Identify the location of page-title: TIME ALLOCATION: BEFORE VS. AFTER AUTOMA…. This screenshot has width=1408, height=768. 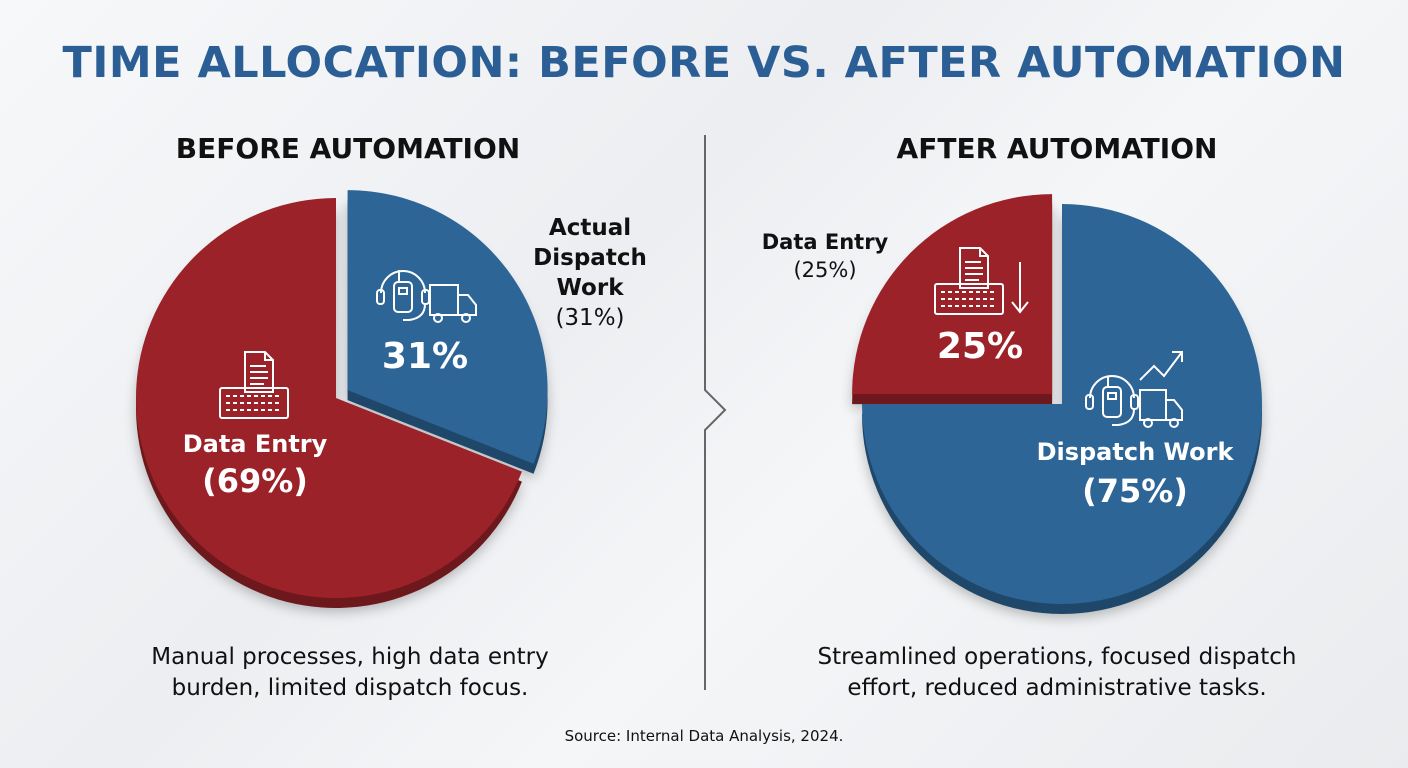
(704, 63).